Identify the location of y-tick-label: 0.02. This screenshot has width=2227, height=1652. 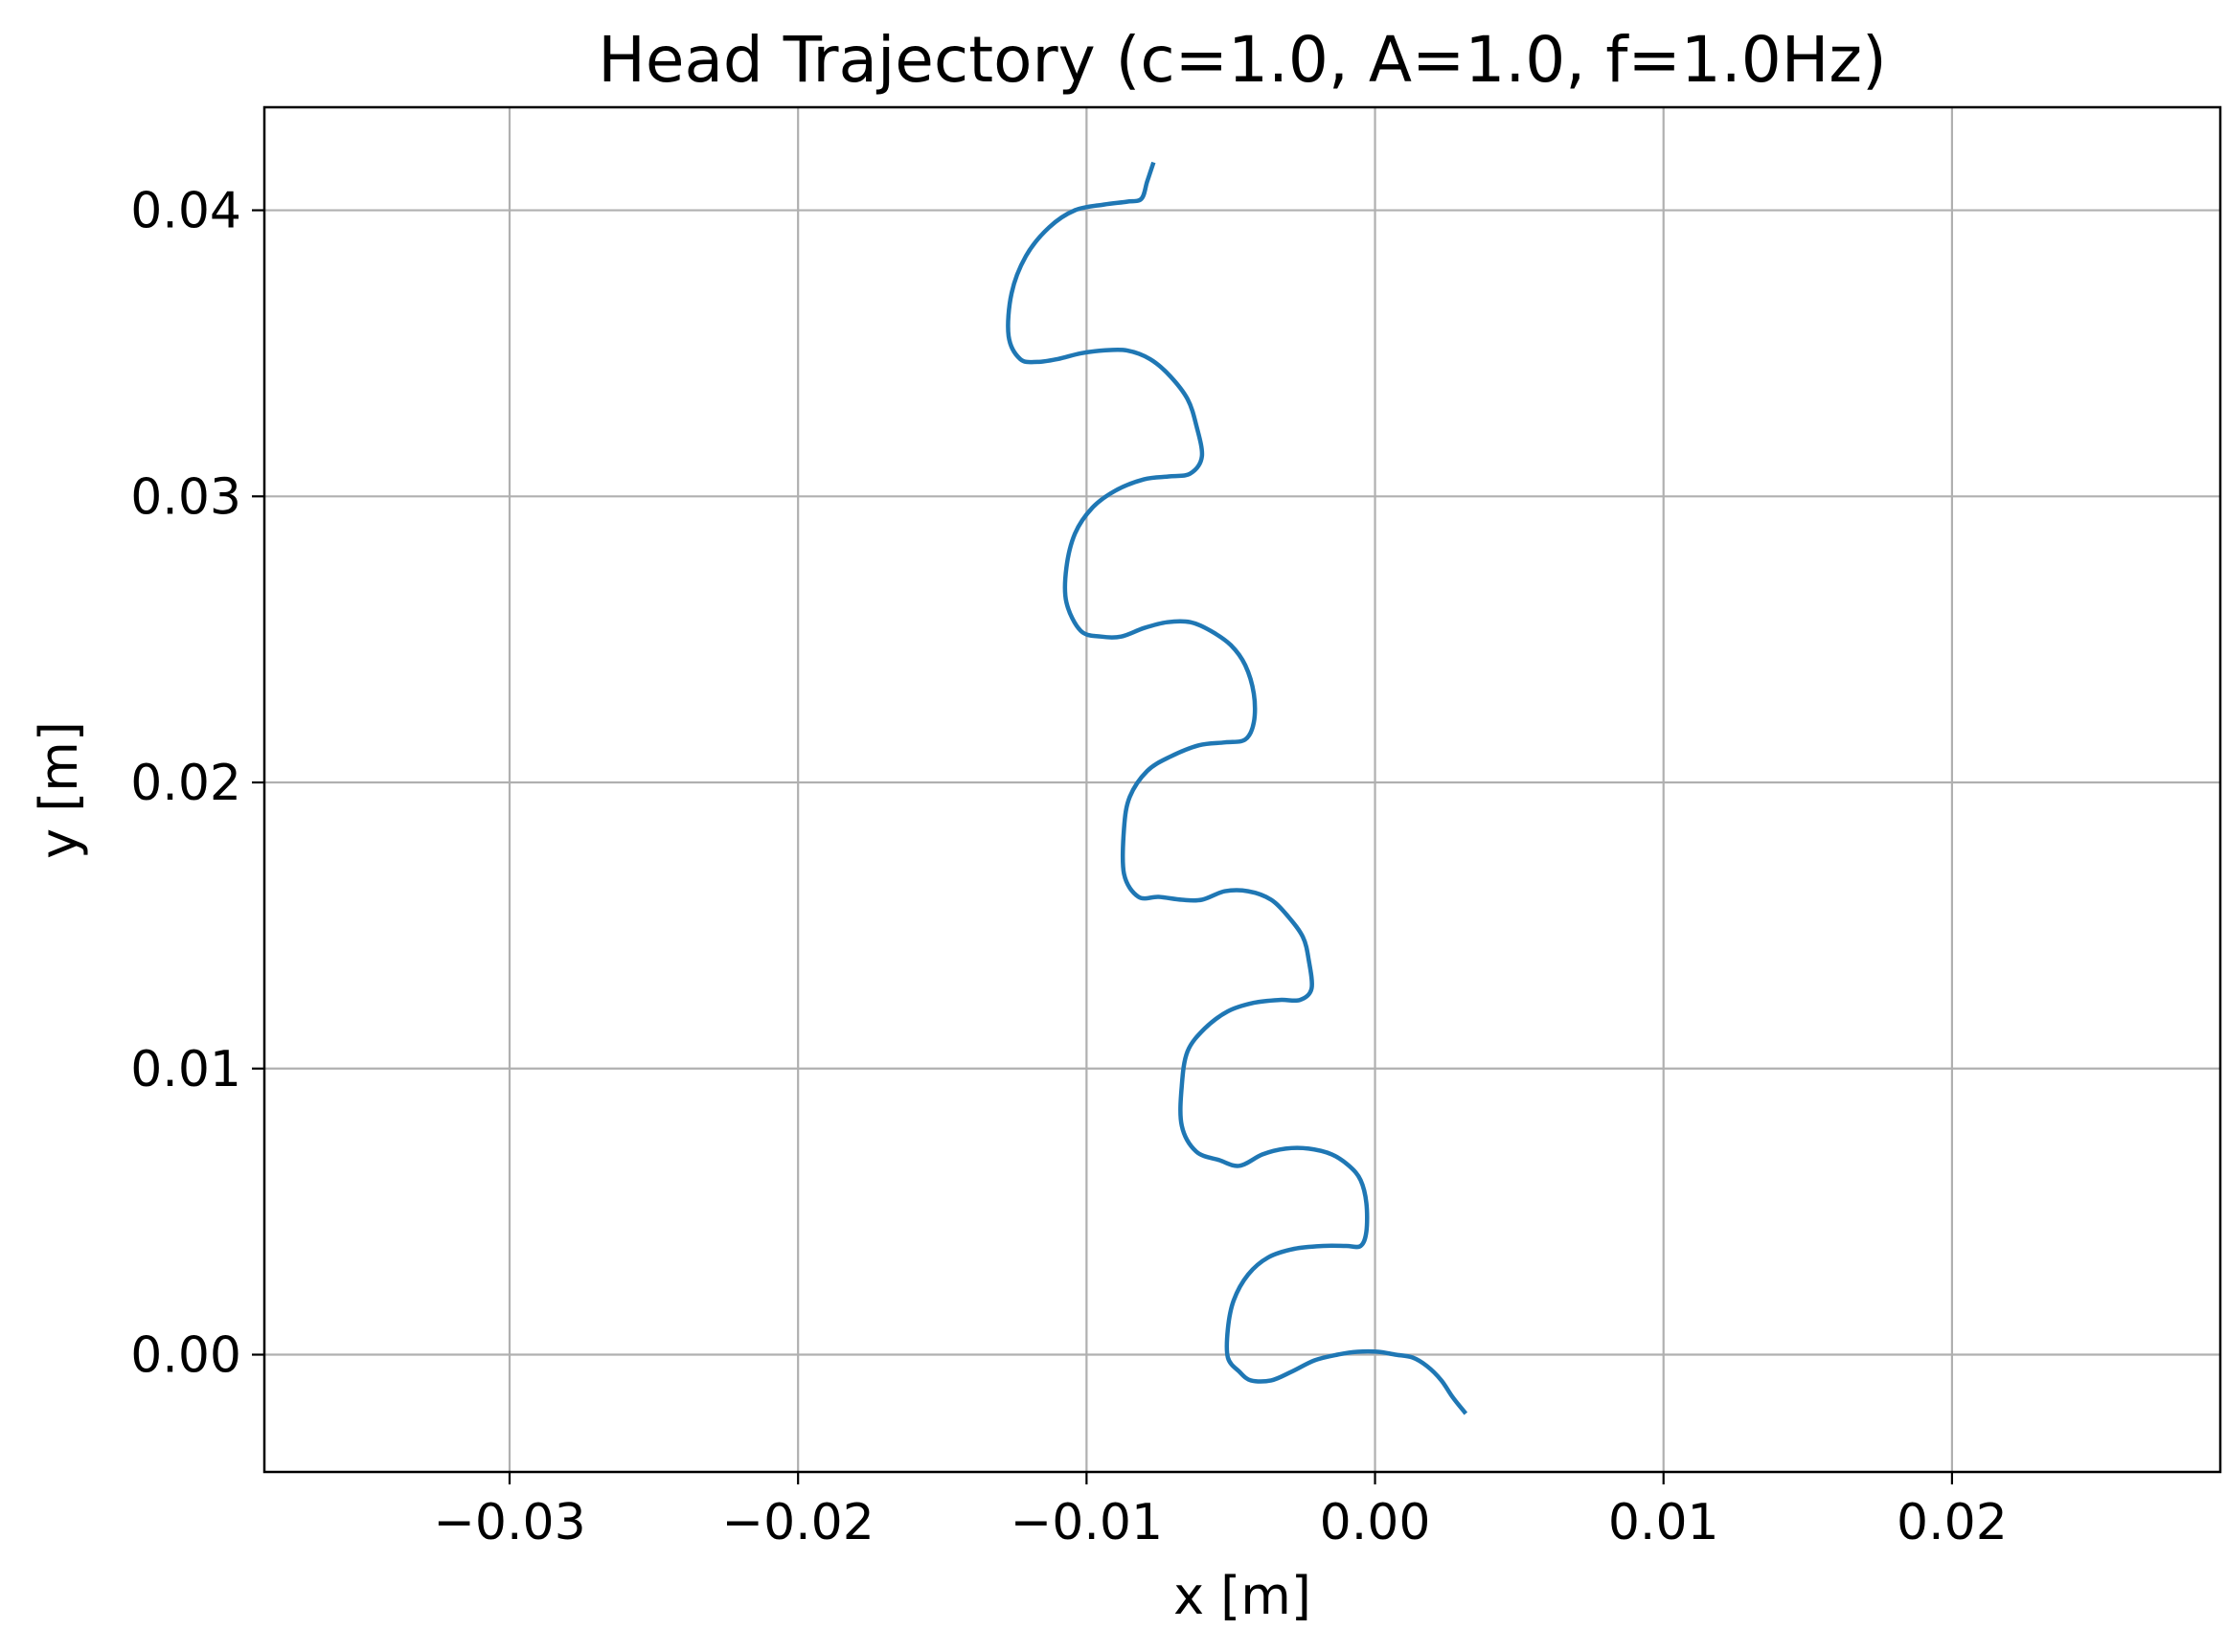
(185, 783).